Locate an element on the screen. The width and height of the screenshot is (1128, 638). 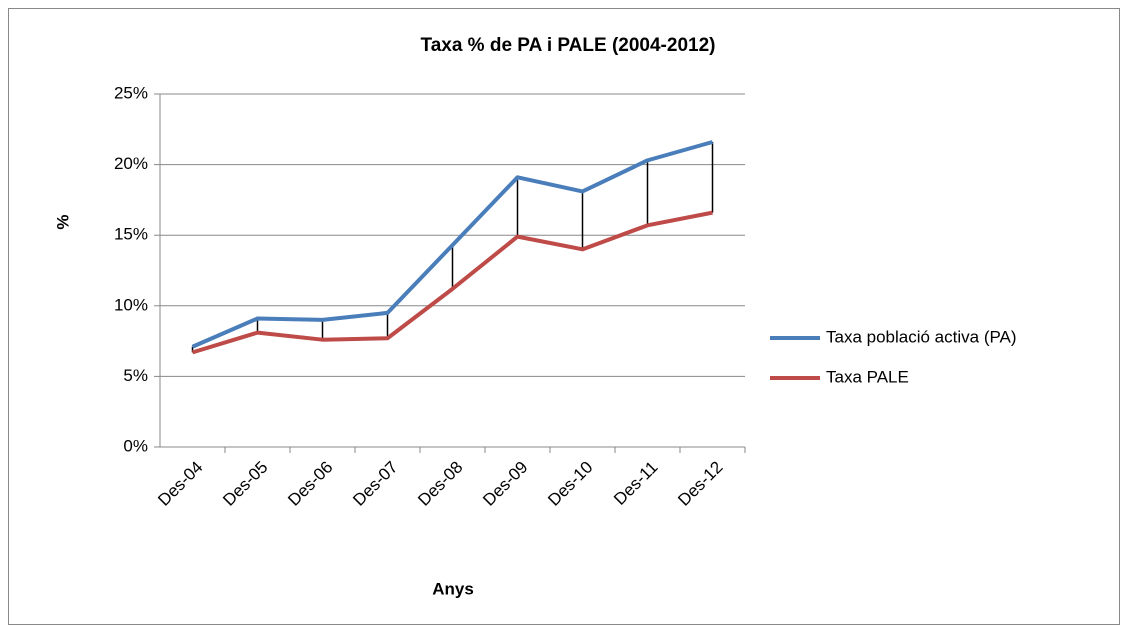
y-tick-label: 0% is located at coordinates (135, 445).